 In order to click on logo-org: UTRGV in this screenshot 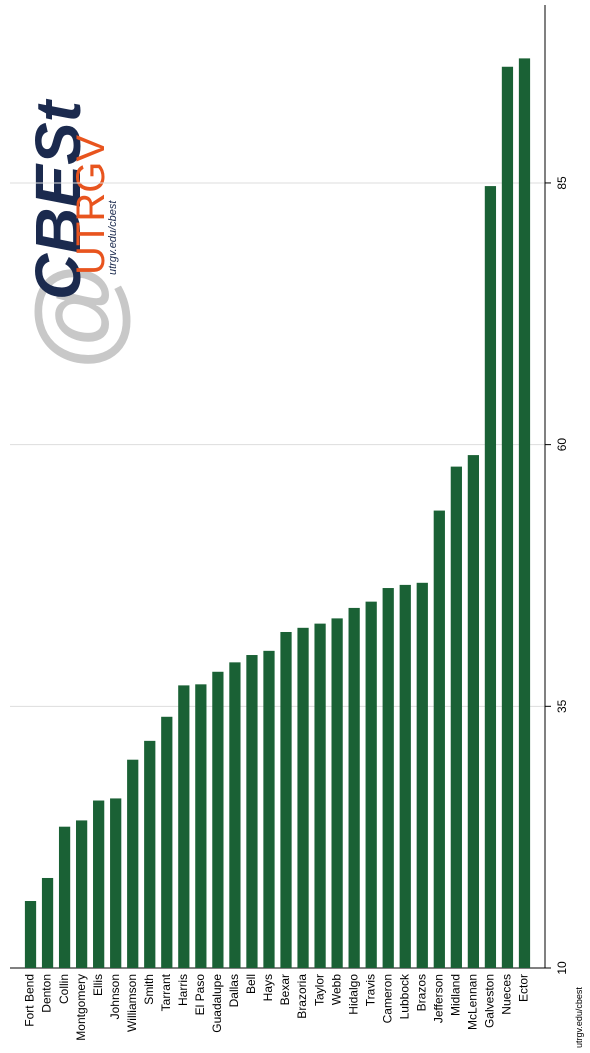, I will do `click(91, 205)`.